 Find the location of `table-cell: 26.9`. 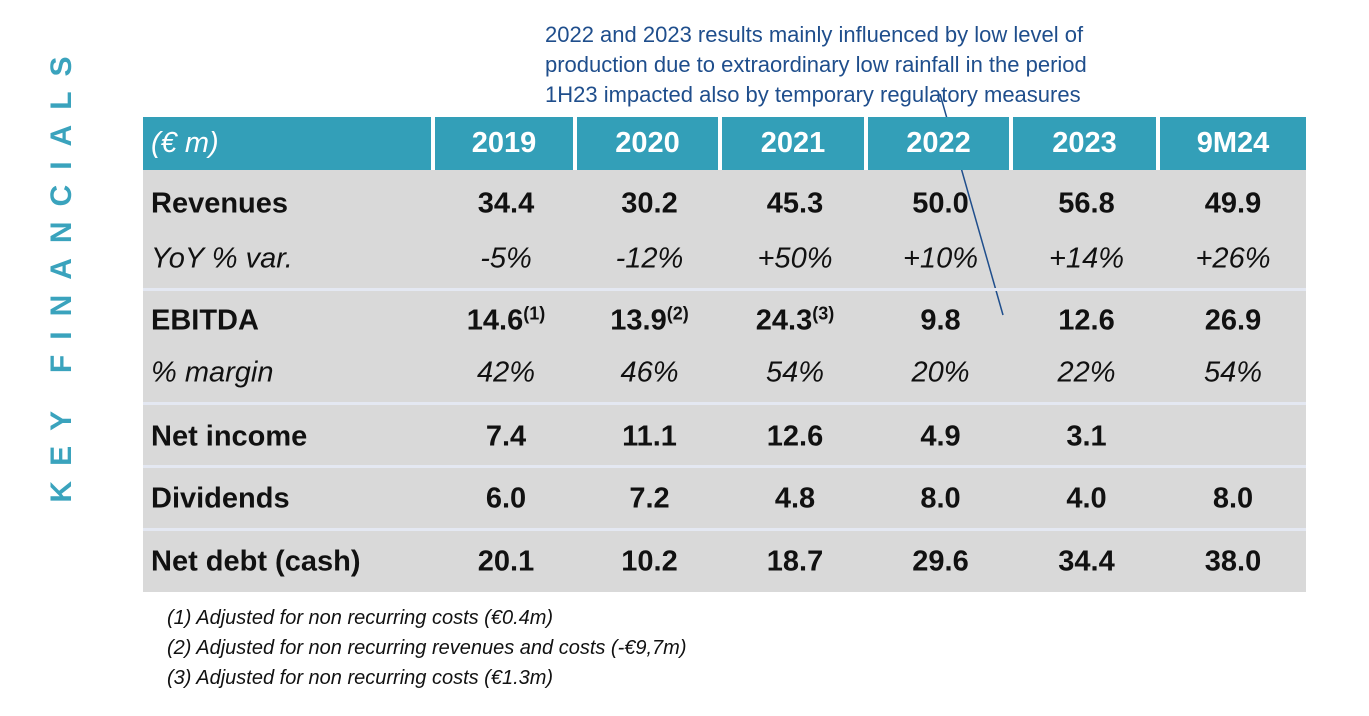

table-cell: 26.9 is located at coordinates (1233, 320).